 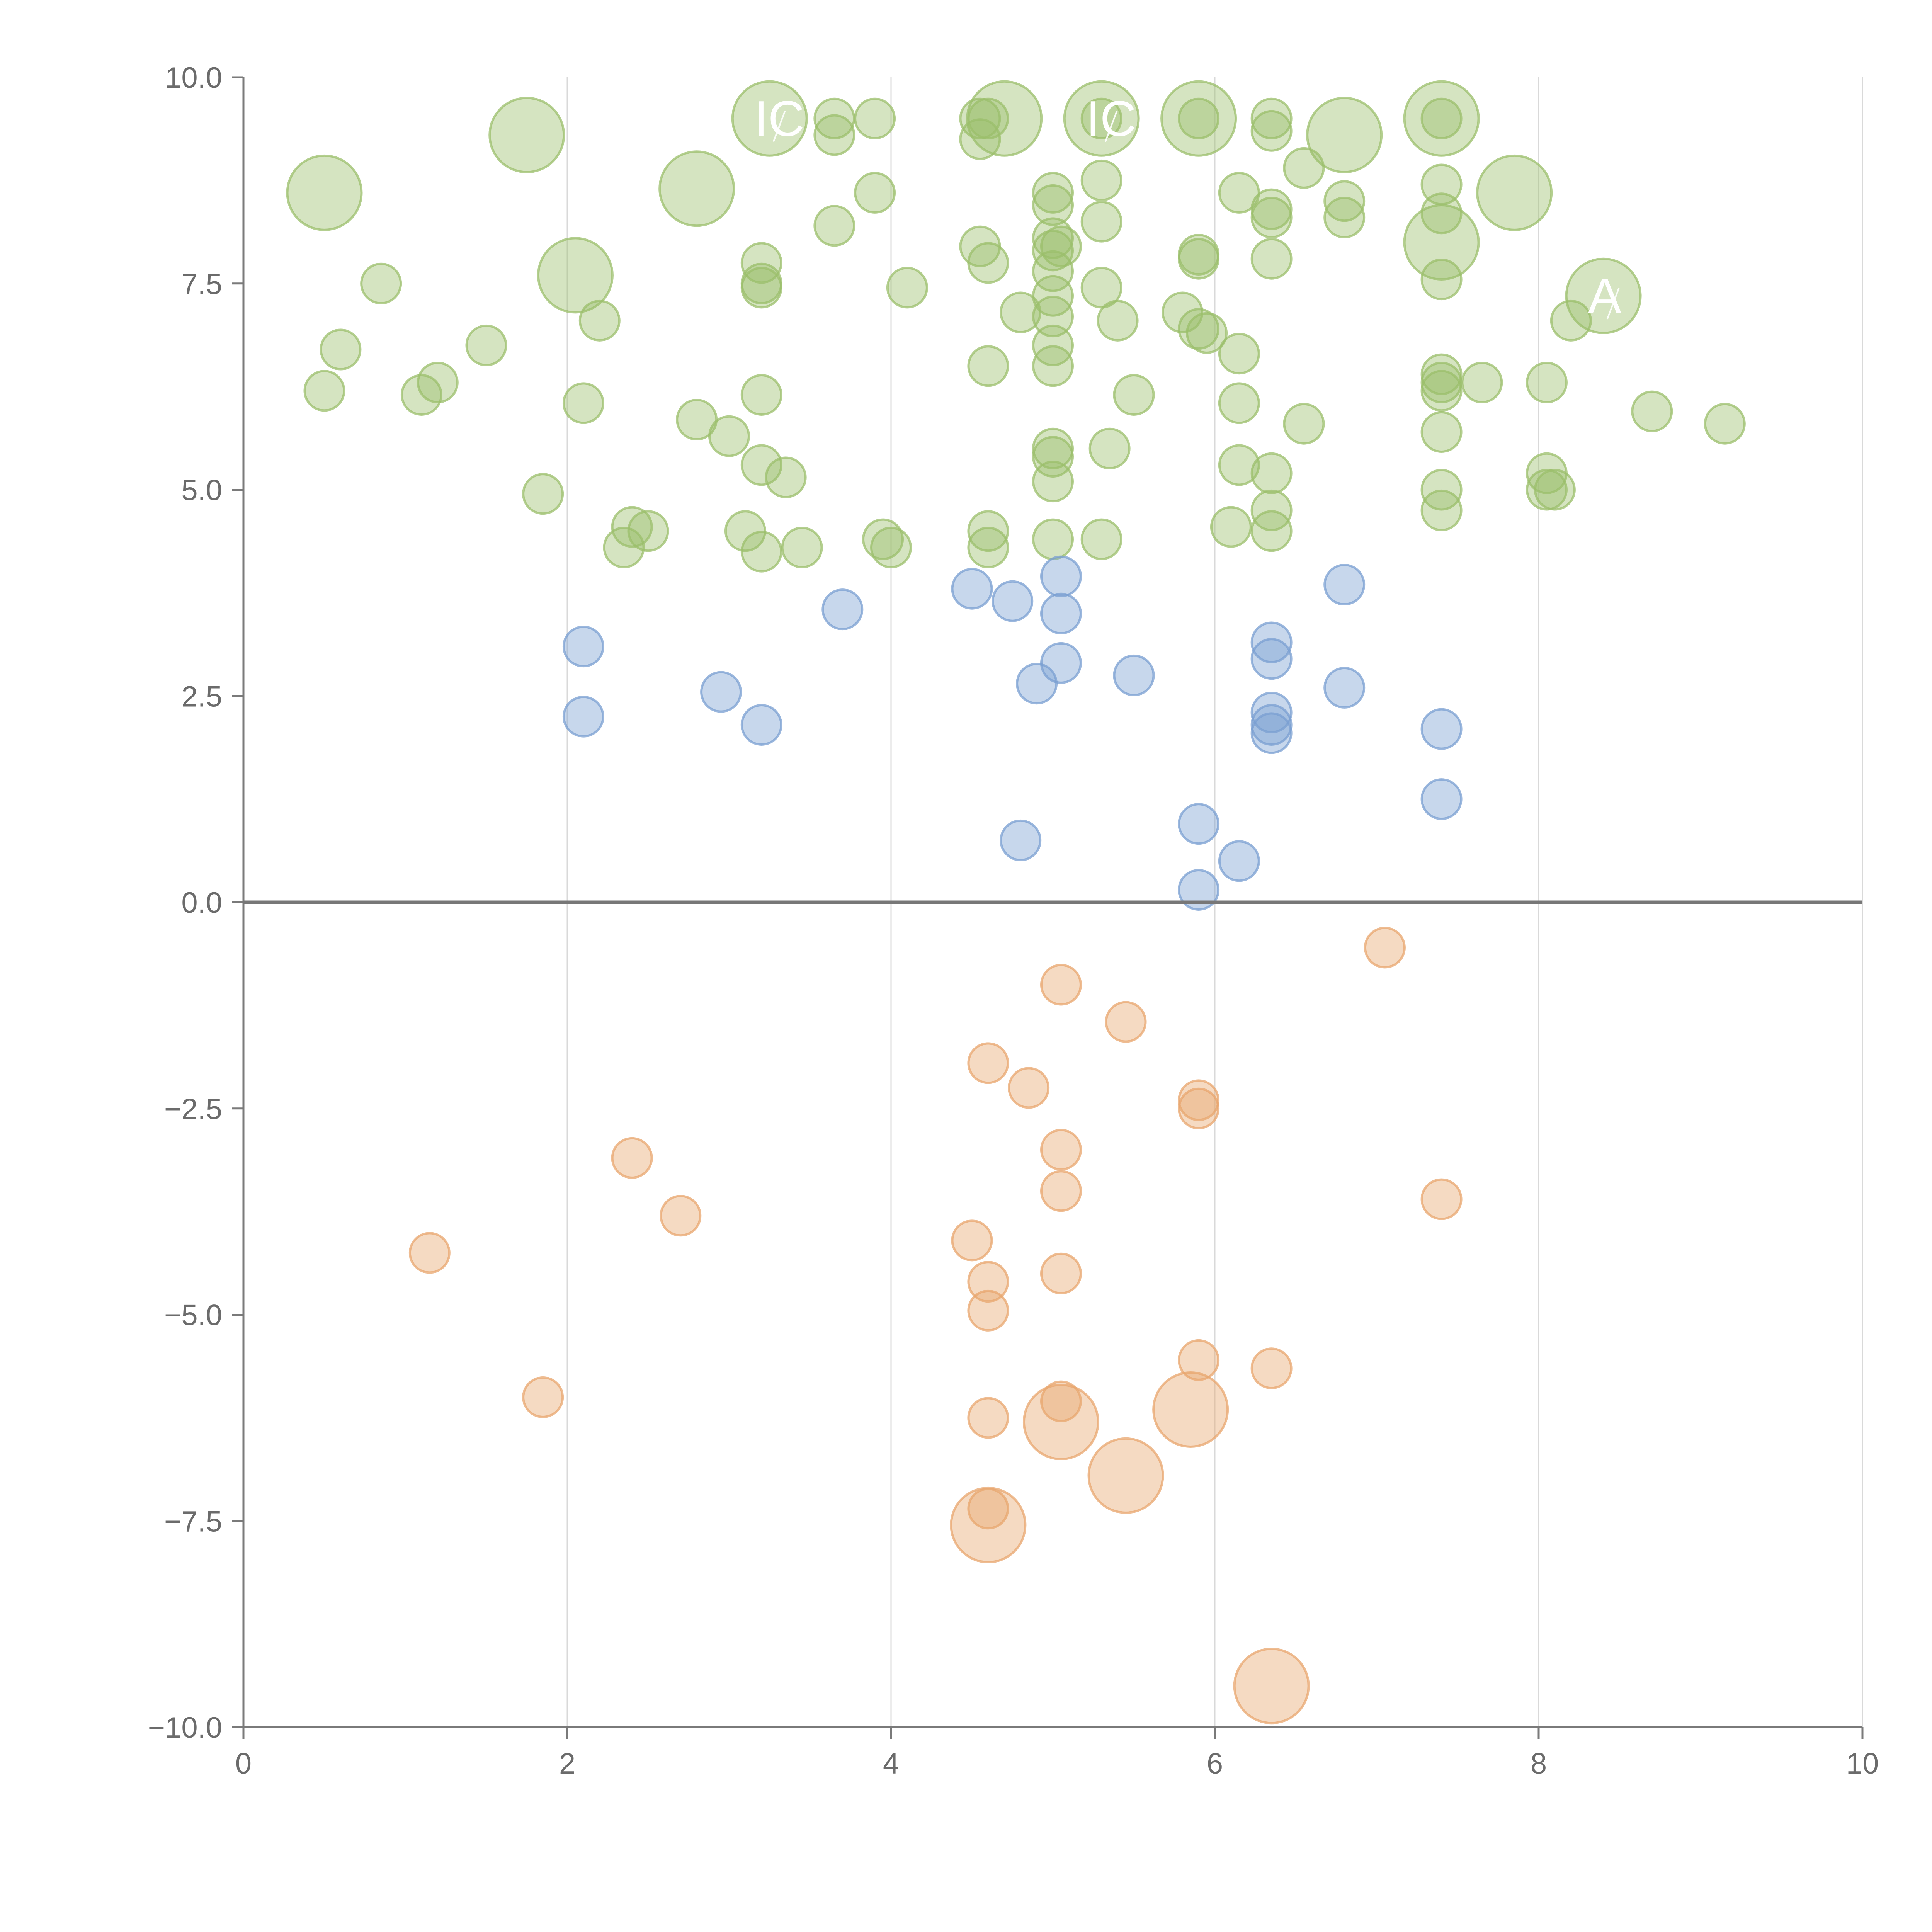 What do you see at coordinates (193, 78) in the screenshot?
I see `y-tick-label: 10.0` at bounding box center [193, 78].